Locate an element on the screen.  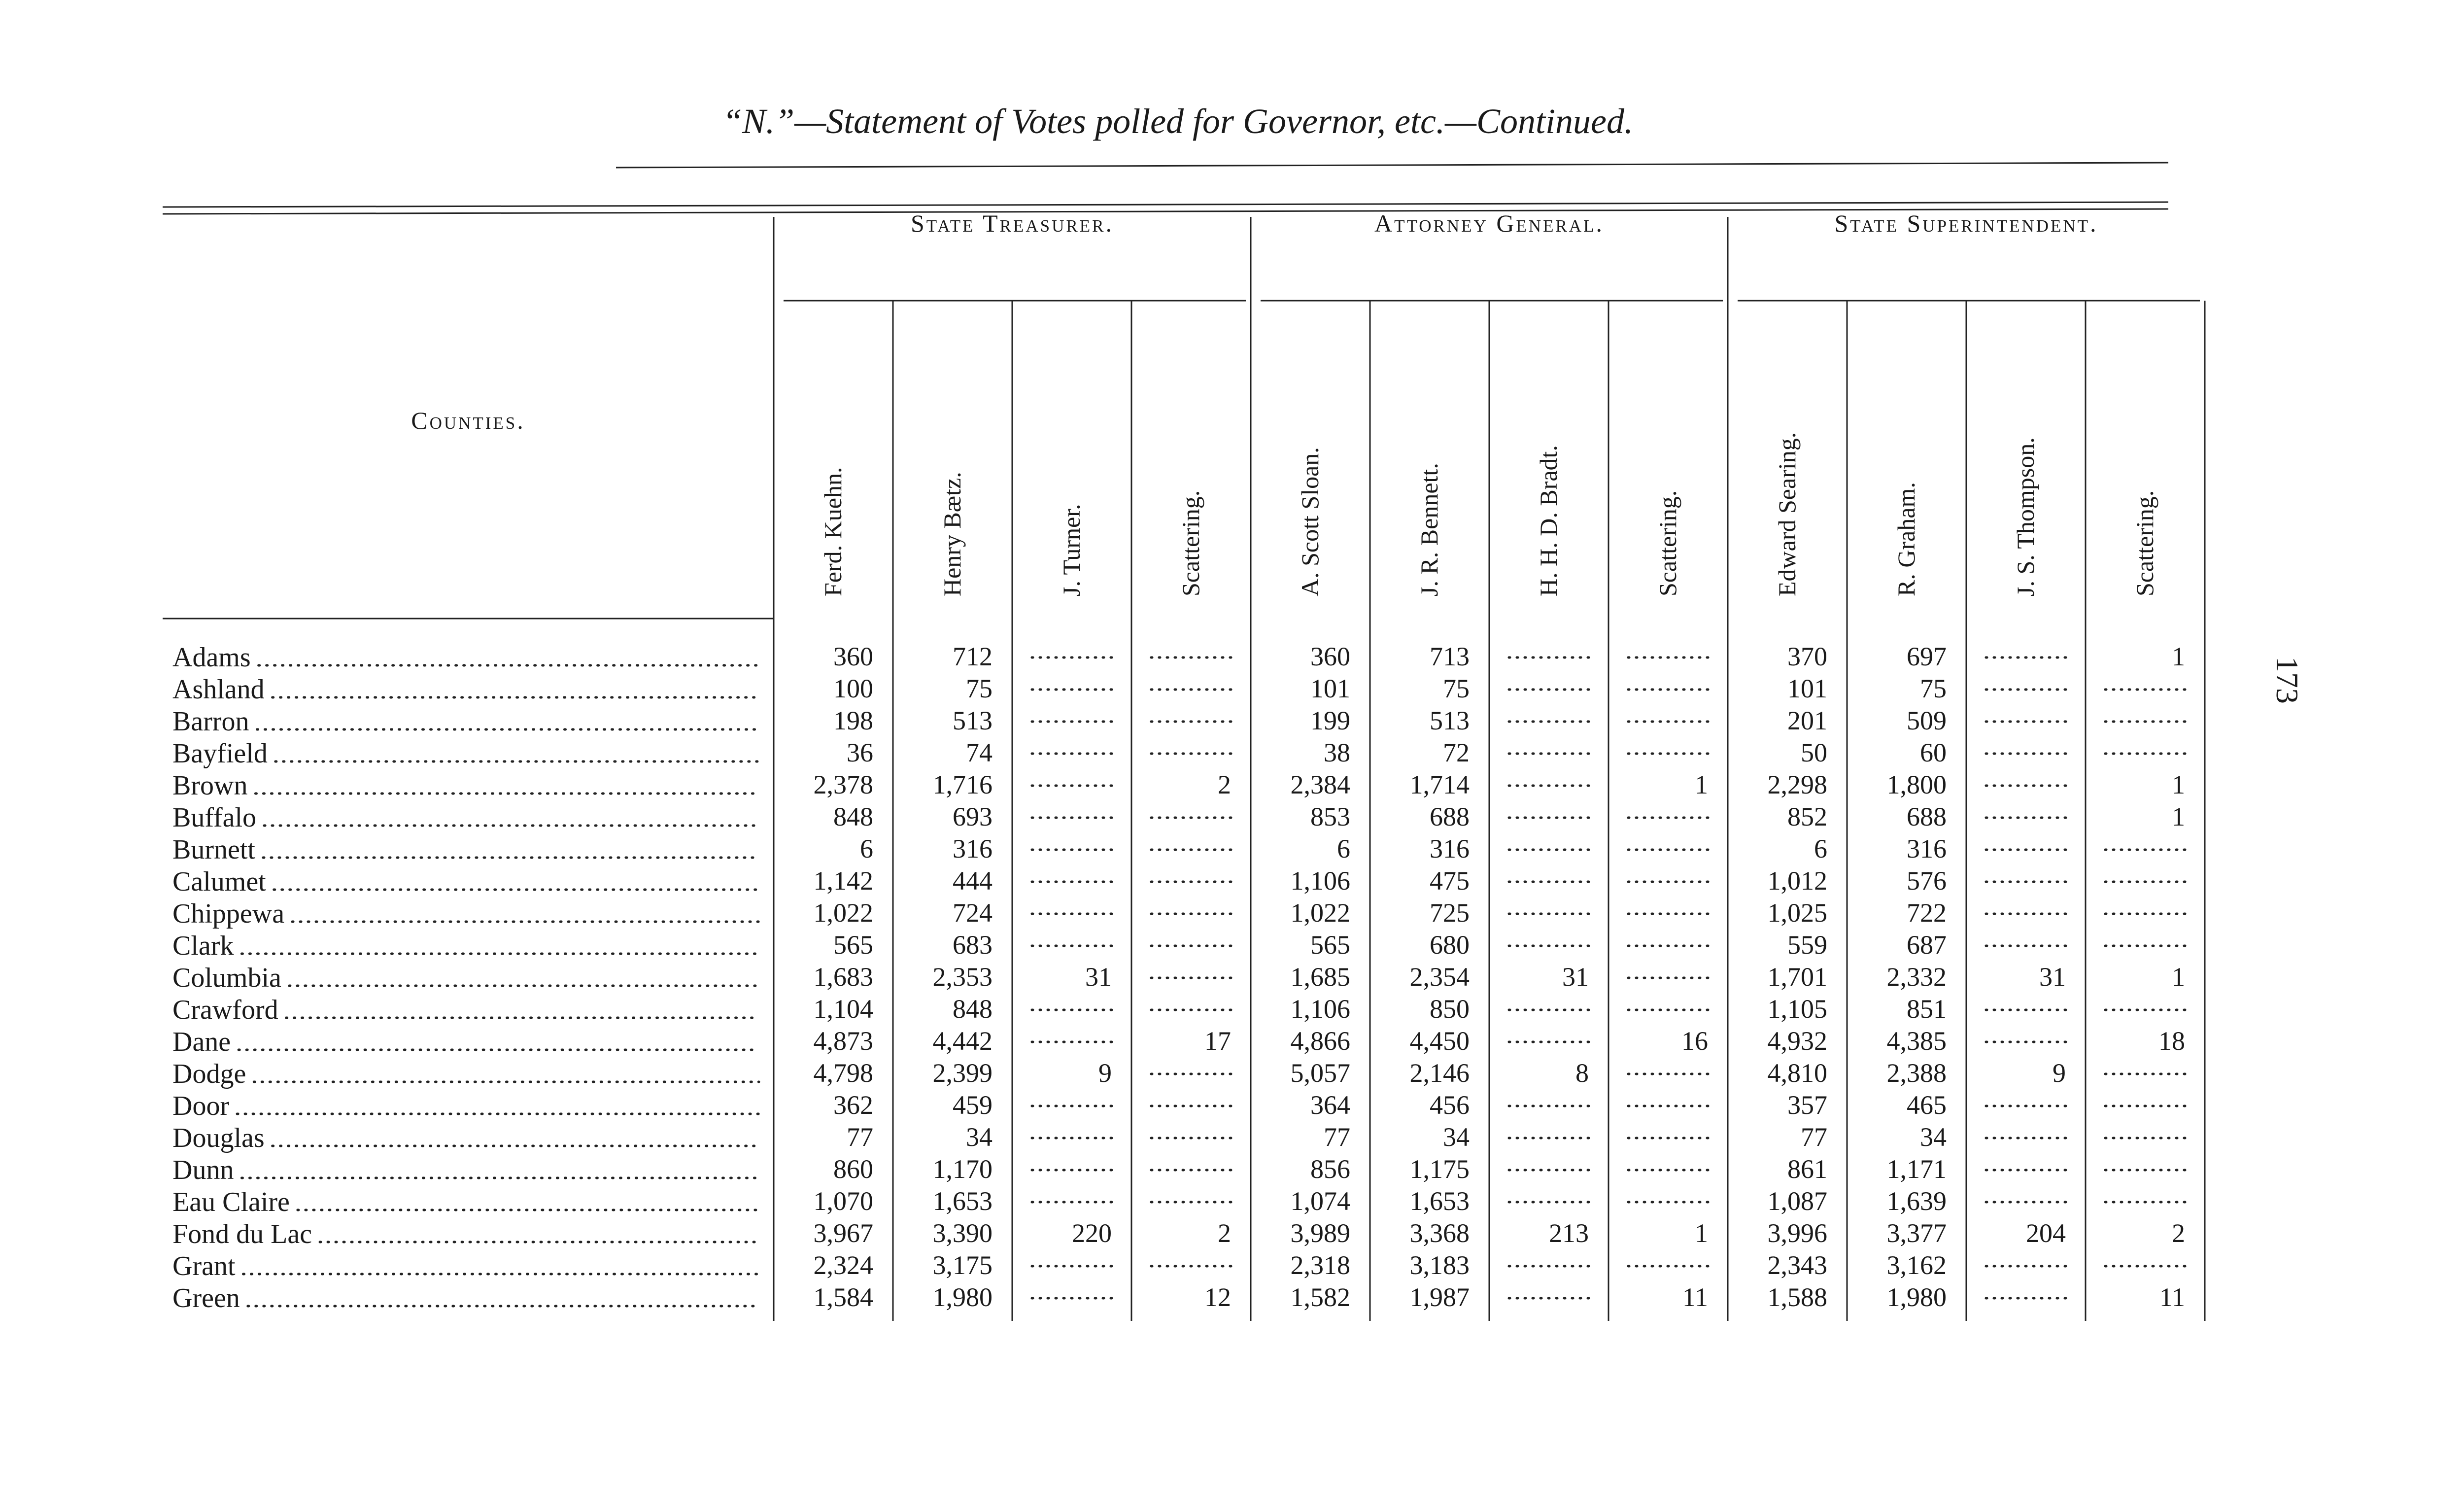
cell-value: 465 is located at coordinates (1927, 1105).